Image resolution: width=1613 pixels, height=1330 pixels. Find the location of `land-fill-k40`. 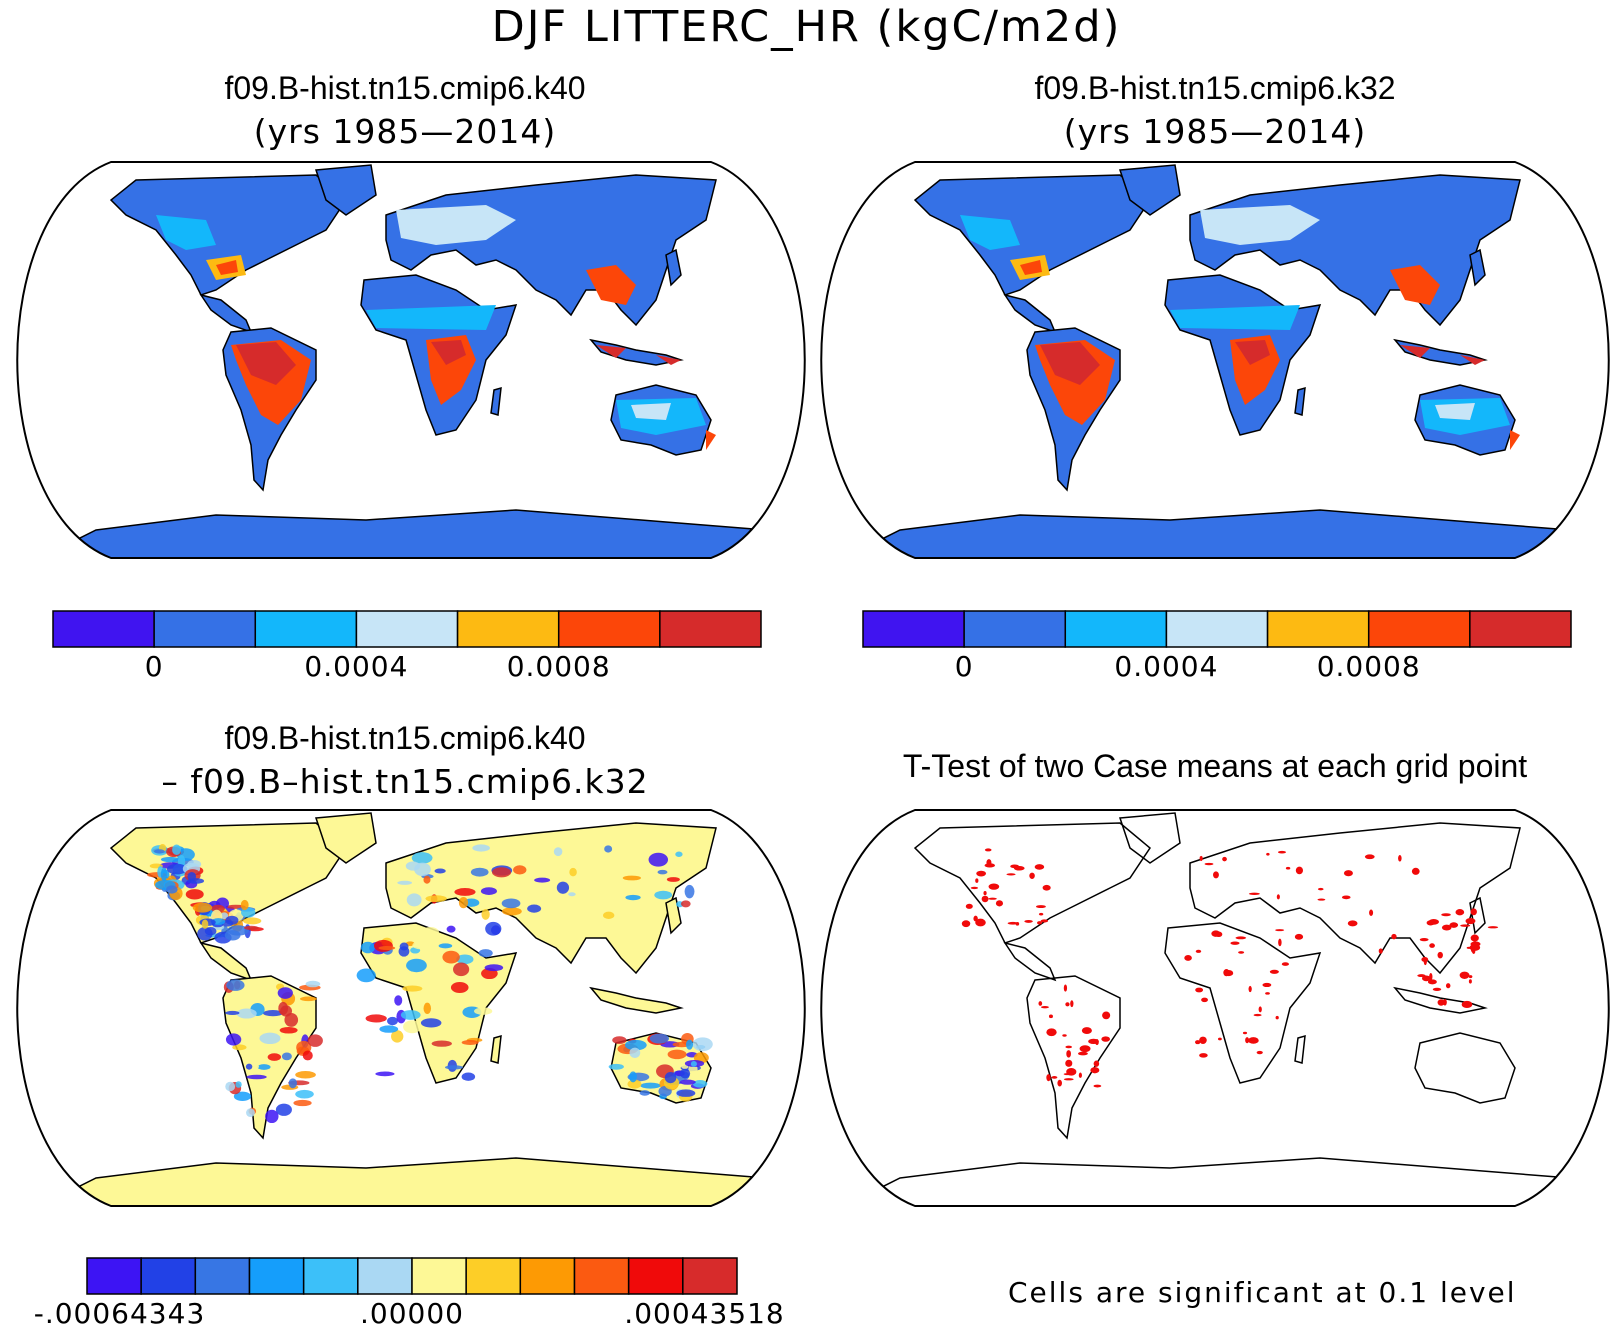

land-fill-k40 is located at coordinates (416, 361).